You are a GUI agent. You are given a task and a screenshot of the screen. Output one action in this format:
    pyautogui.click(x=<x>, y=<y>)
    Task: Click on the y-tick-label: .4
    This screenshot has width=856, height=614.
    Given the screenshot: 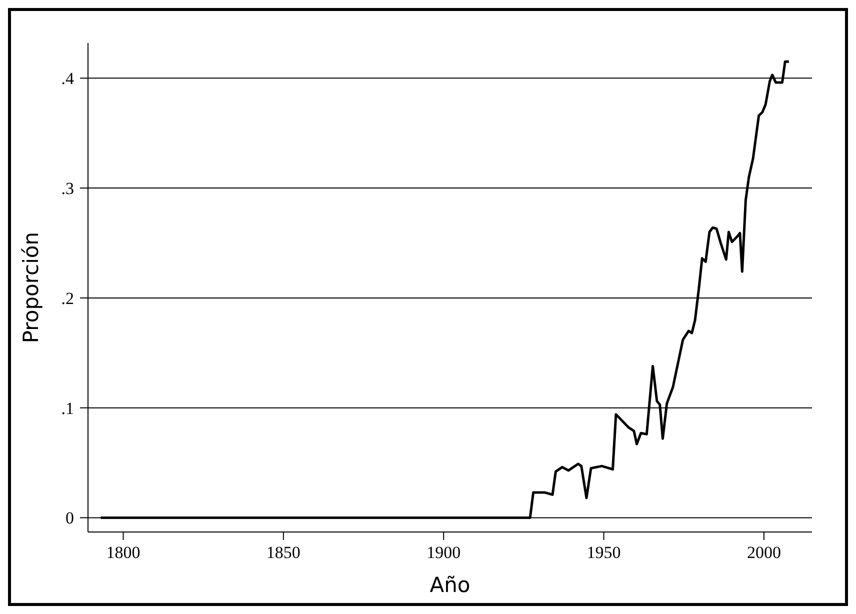 What is the action you would take?
    pyautogui.click(x=67, y=78)
    